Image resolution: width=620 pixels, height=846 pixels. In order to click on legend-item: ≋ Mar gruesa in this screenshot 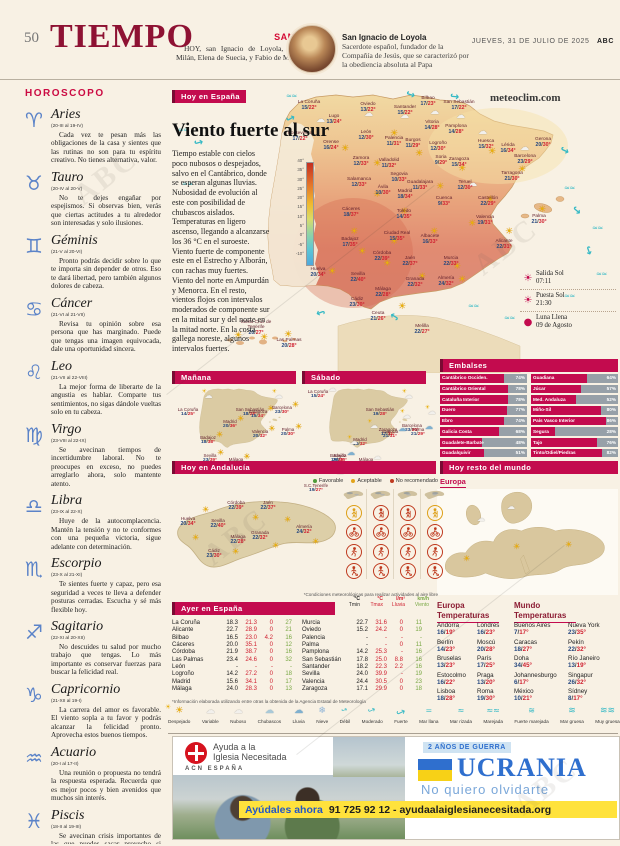, I will do `click(572, 716)`.